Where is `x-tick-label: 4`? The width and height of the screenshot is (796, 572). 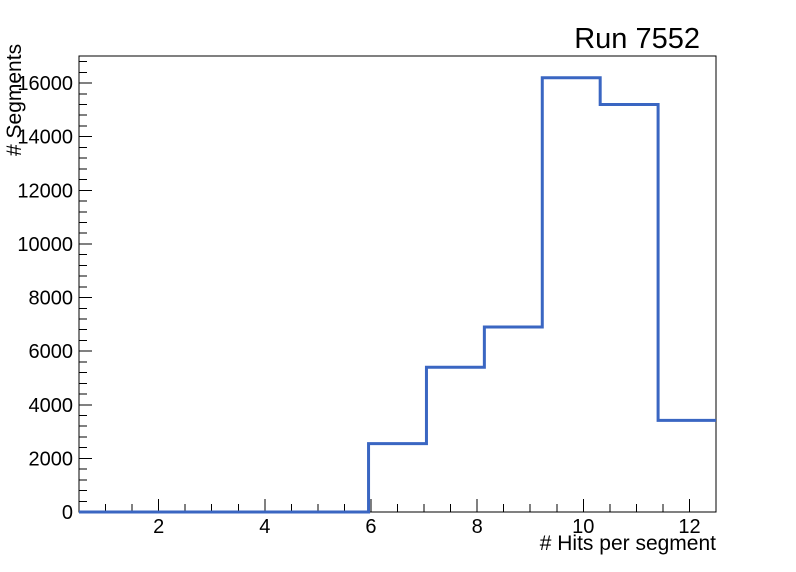
x-tick-label: 4 is located at coordinates (264, 527).